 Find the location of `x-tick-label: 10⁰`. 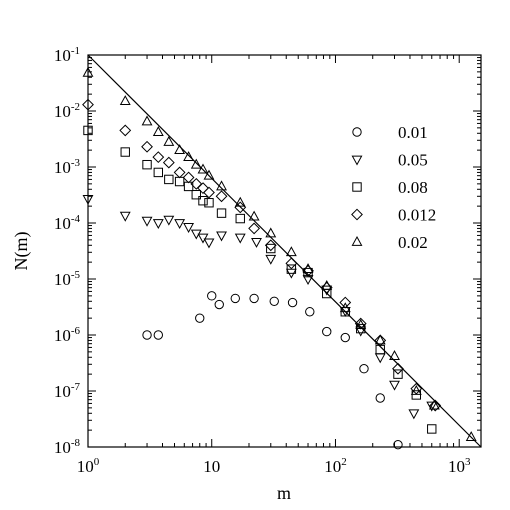

x-tick-label: 10⁰ is located at coordinates (88, 466).